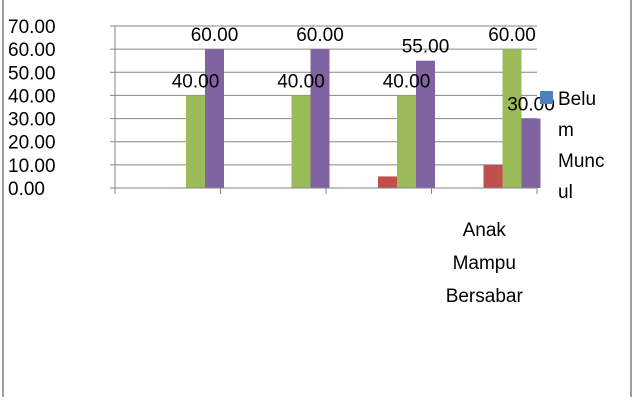  Describe the element at coordinates (485, 296) in the screenshot. I see `category-label: Bersabar` at that location.